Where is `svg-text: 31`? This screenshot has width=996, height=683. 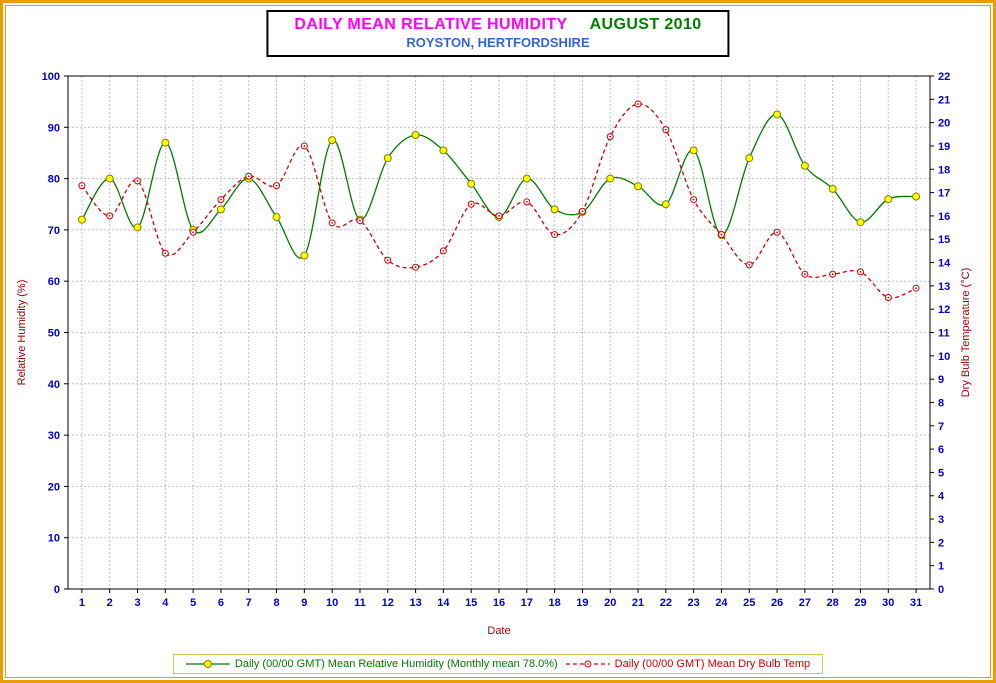
svg-text: 31 is located at coordinates (916, 603).